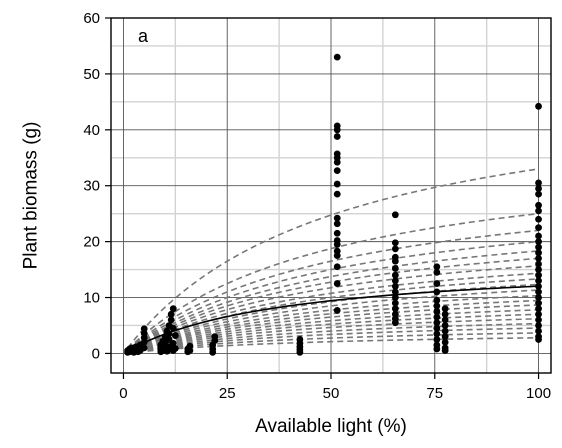  Describe the element at coordinates (31, 196) in the screenshot. I see `y-axis-title: Plant biomass (g)` at that location.